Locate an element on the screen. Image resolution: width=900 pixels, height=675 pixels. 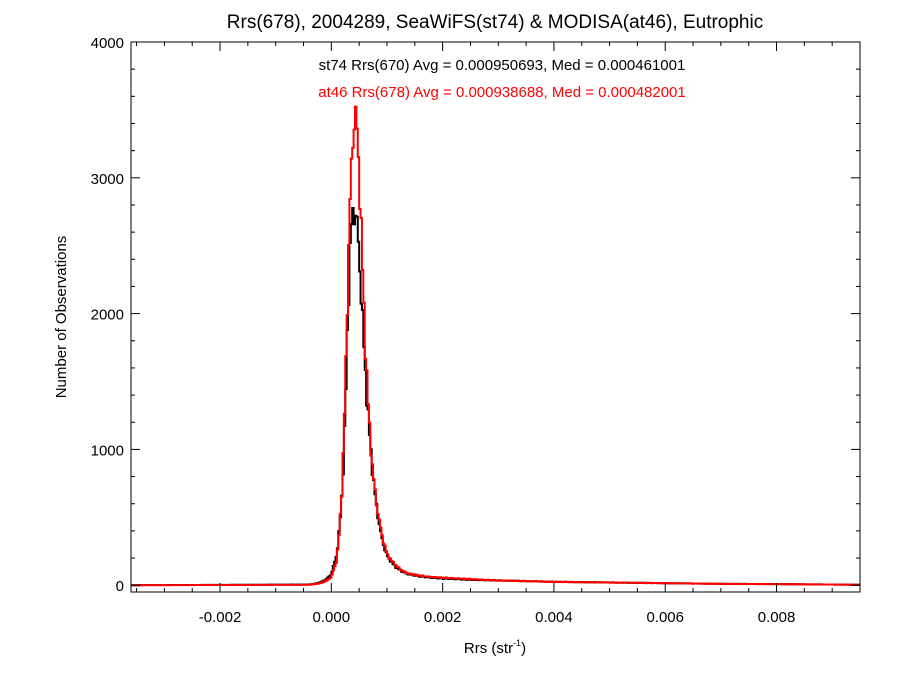
x-axis-label-sup: -1 is located at coordinates (517, 643).